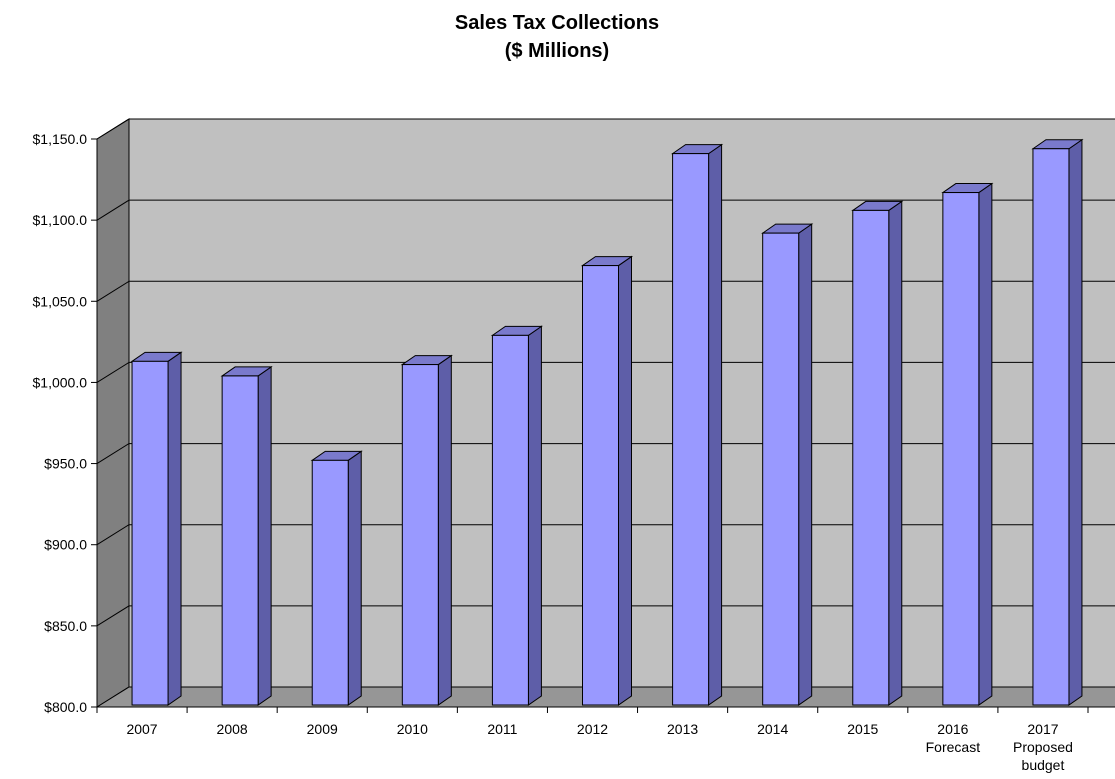 Image resolution: width=1115 pixels, height=779 pixels. What do you see at coordinates (557, 51) in the screenshot?
I see `chart-subtitle: ($ Millions)` at bounding box center [557, 51].